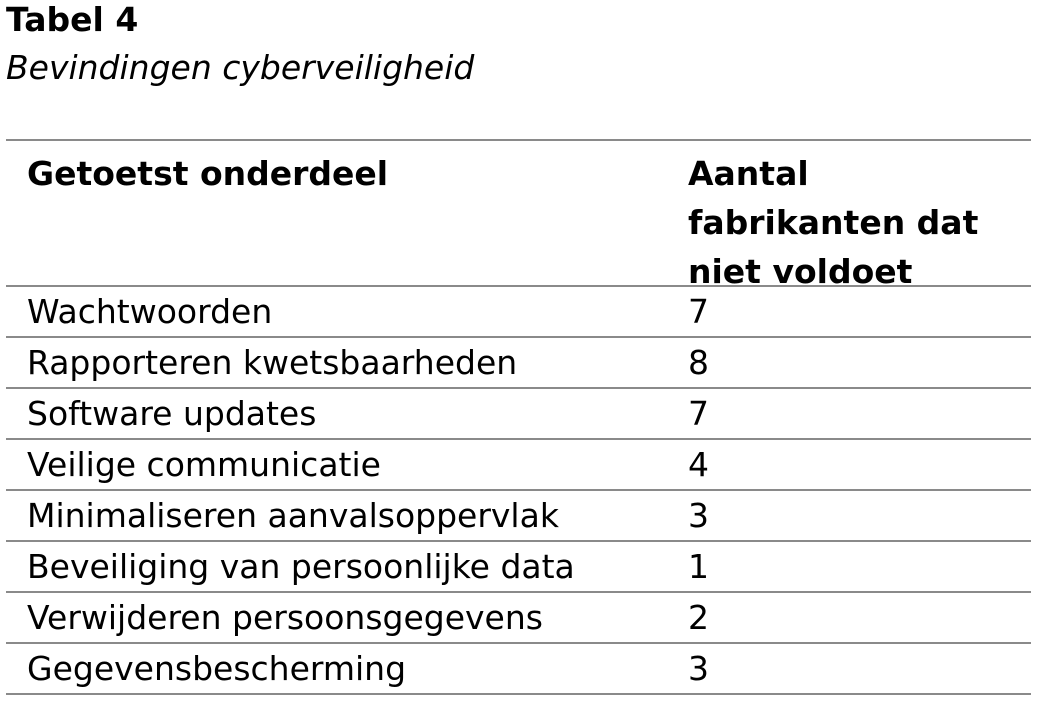 This screenshot has height=706, width=1051. I want to click on table-row: Veilige communicatie 4, so click(518, 465).